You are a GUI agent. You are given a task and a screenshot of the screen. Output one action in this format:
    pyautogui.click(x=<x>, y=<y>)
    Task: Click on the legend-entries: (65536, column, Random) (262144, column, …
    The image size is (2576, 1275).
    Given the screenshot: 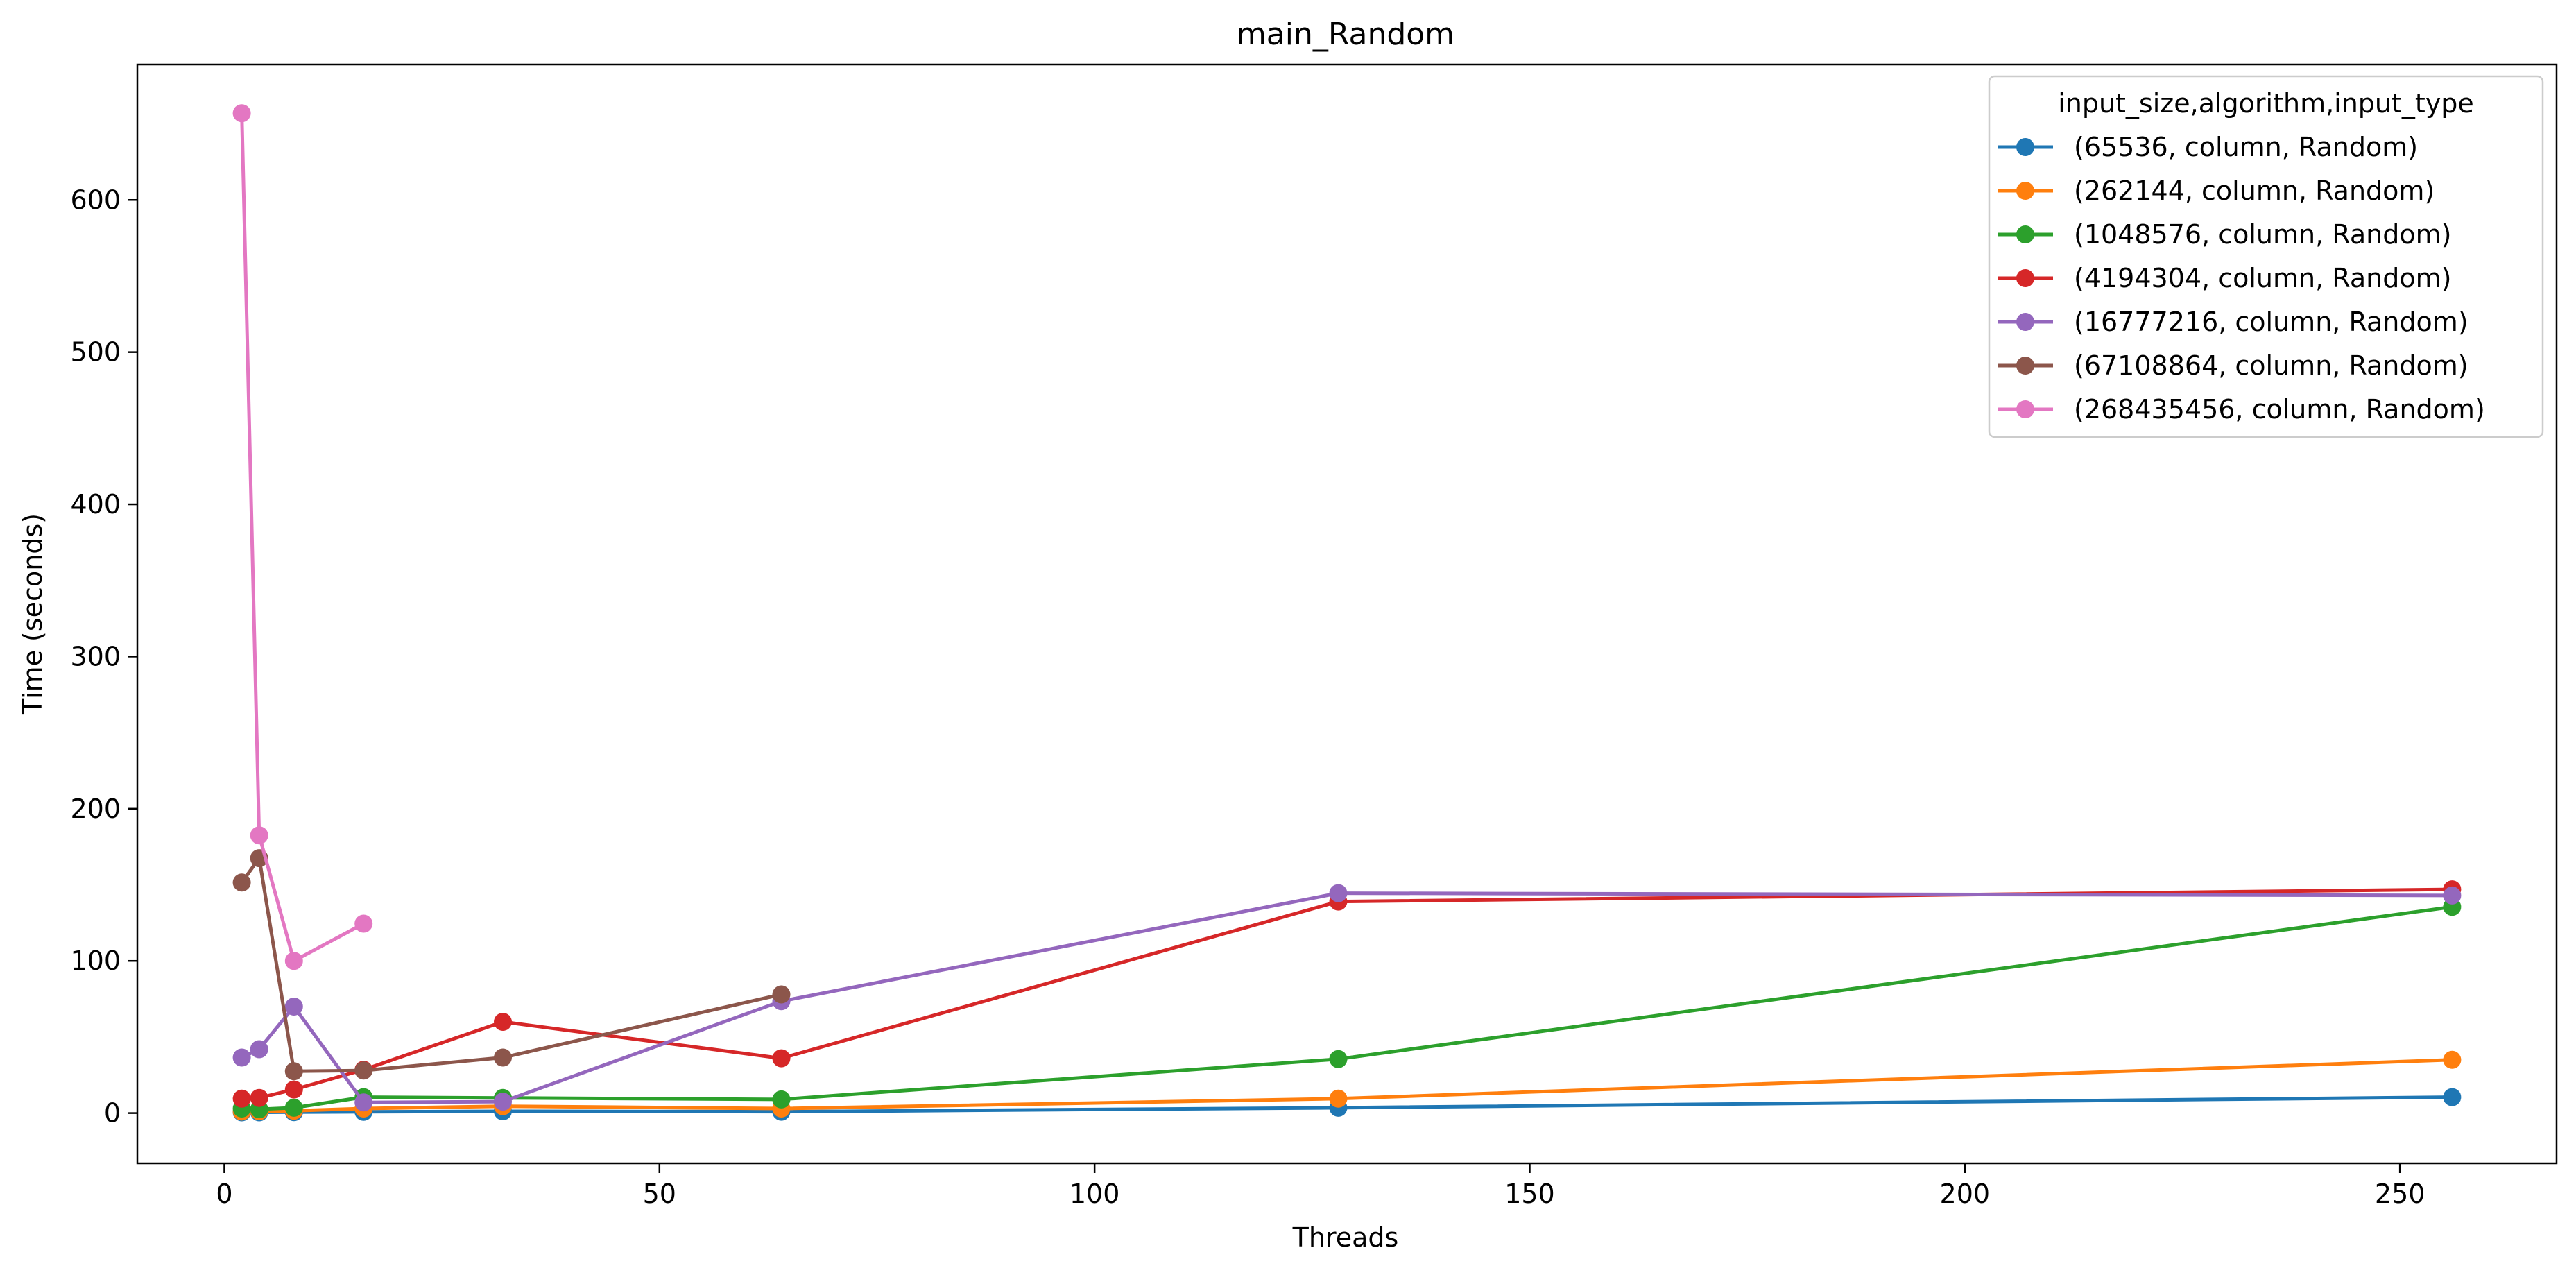 What is the action you would take?
    pyautogui.click(x=2241, y=278)
    